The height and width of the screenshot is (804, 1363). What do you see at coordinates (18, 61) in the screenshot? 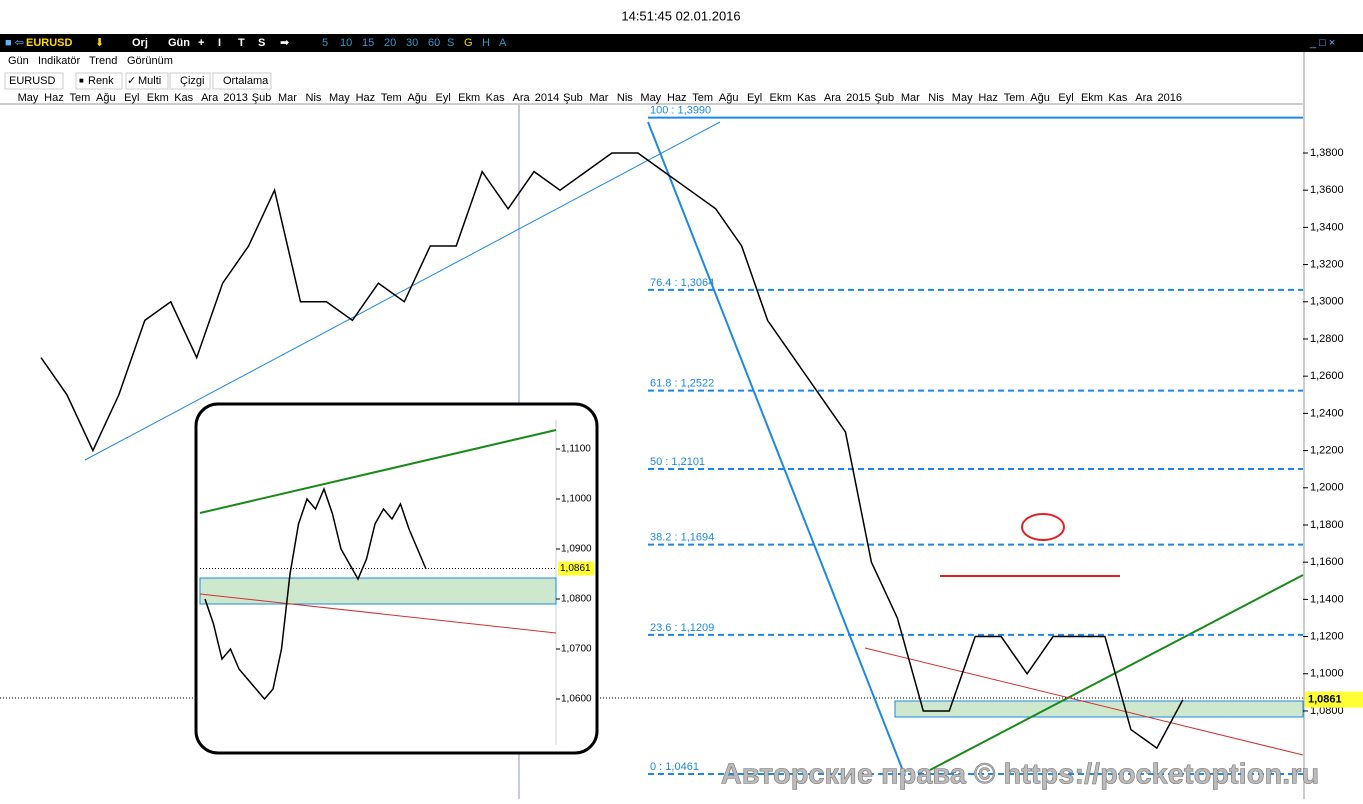
I see `menu-item: Gün` at bounding box center [18, 61].